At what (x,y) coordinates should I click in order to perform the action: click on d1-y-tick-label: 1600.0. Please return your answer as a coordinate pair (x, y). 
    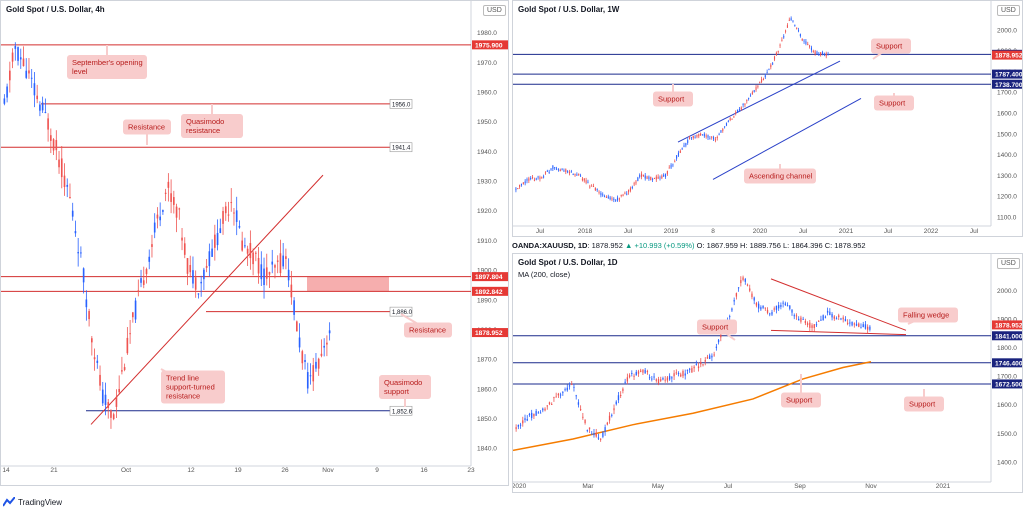
    Looking at the image, I should click on (1007, 405).